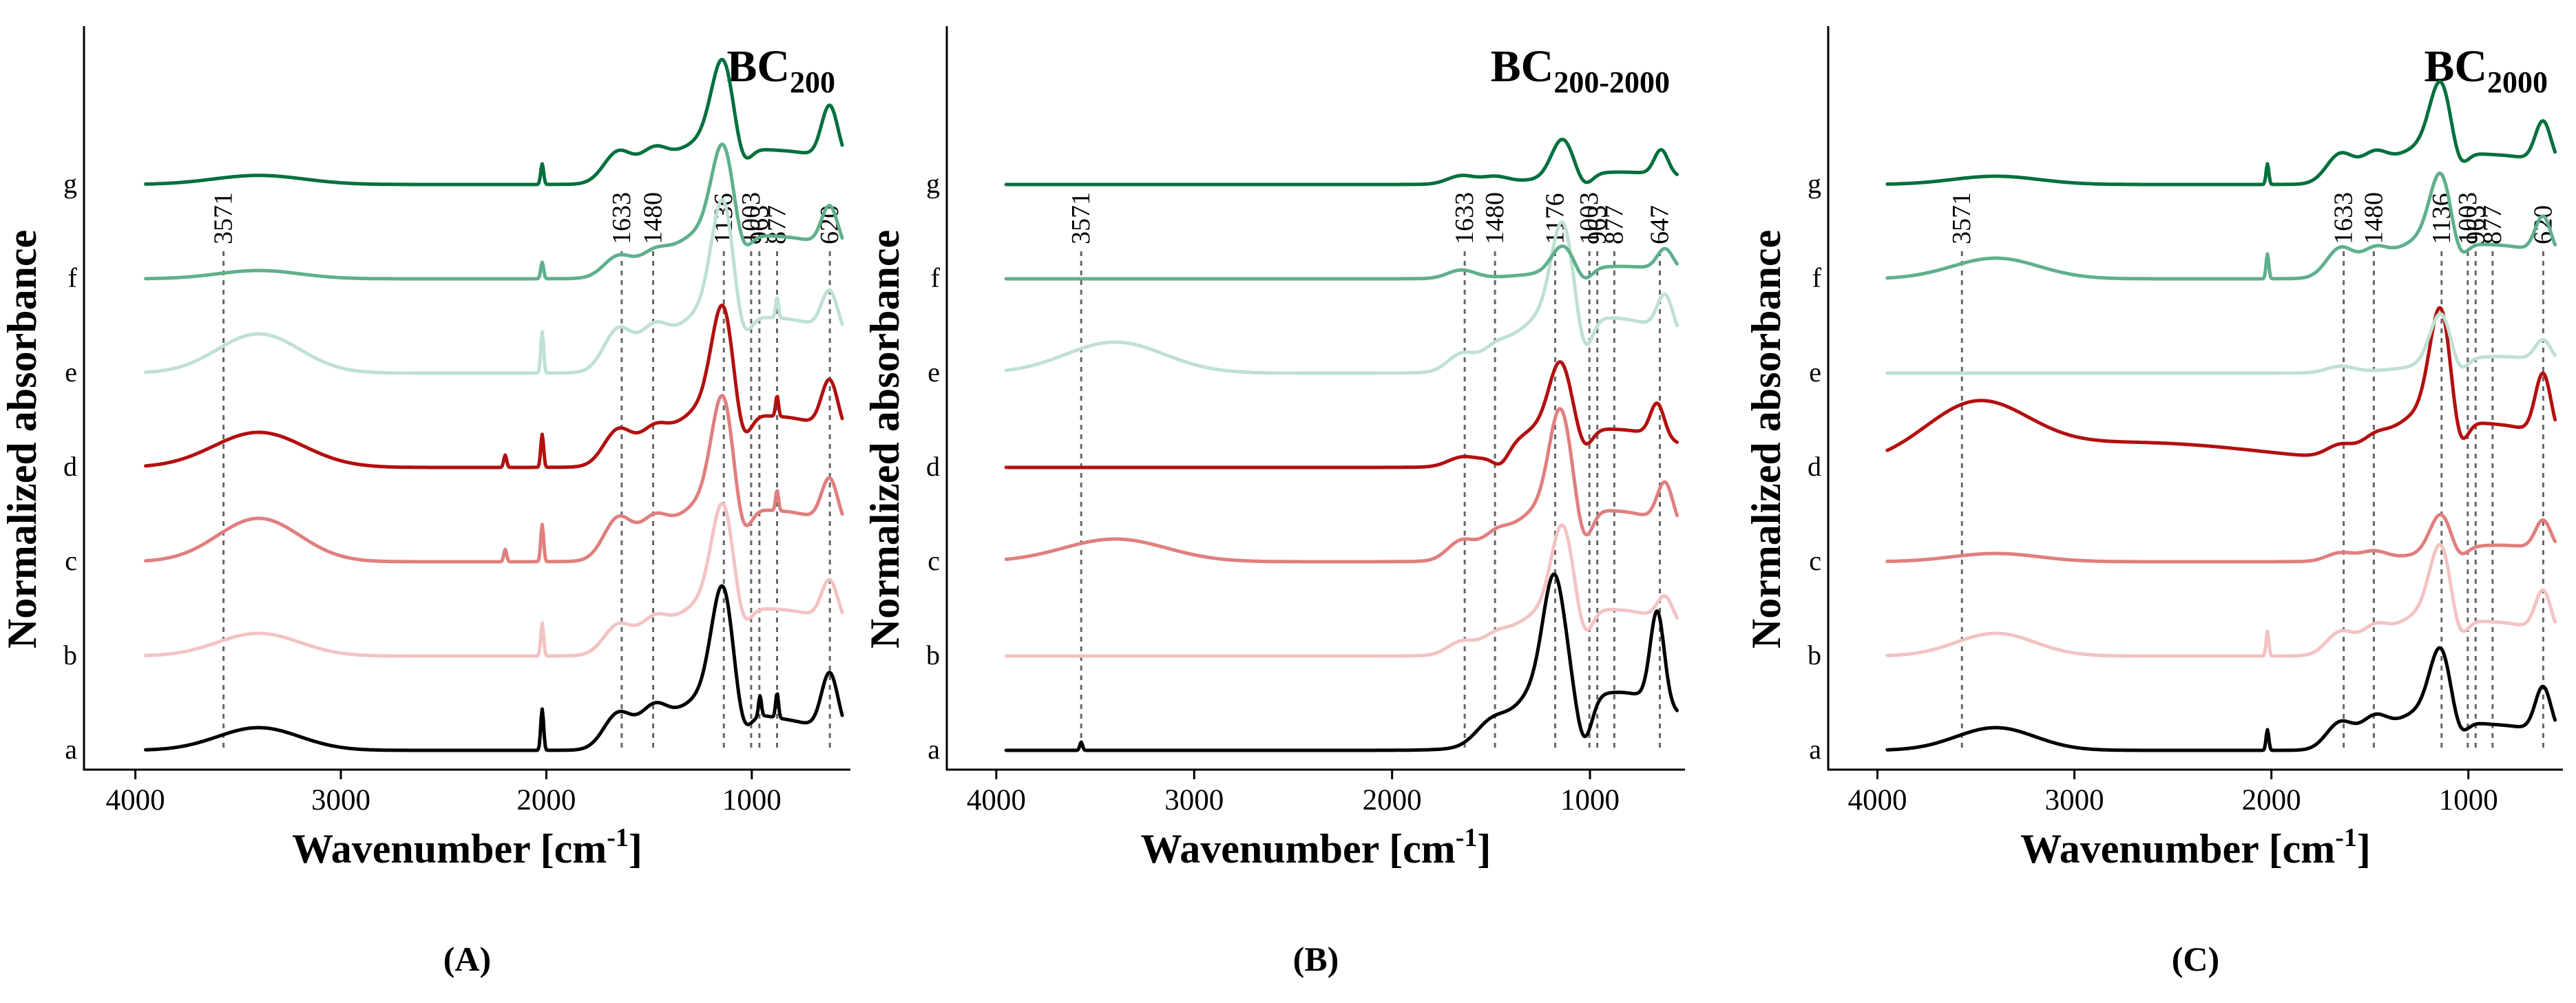  I want to click on panel-title-sub: 2000, so click(2517, 82).